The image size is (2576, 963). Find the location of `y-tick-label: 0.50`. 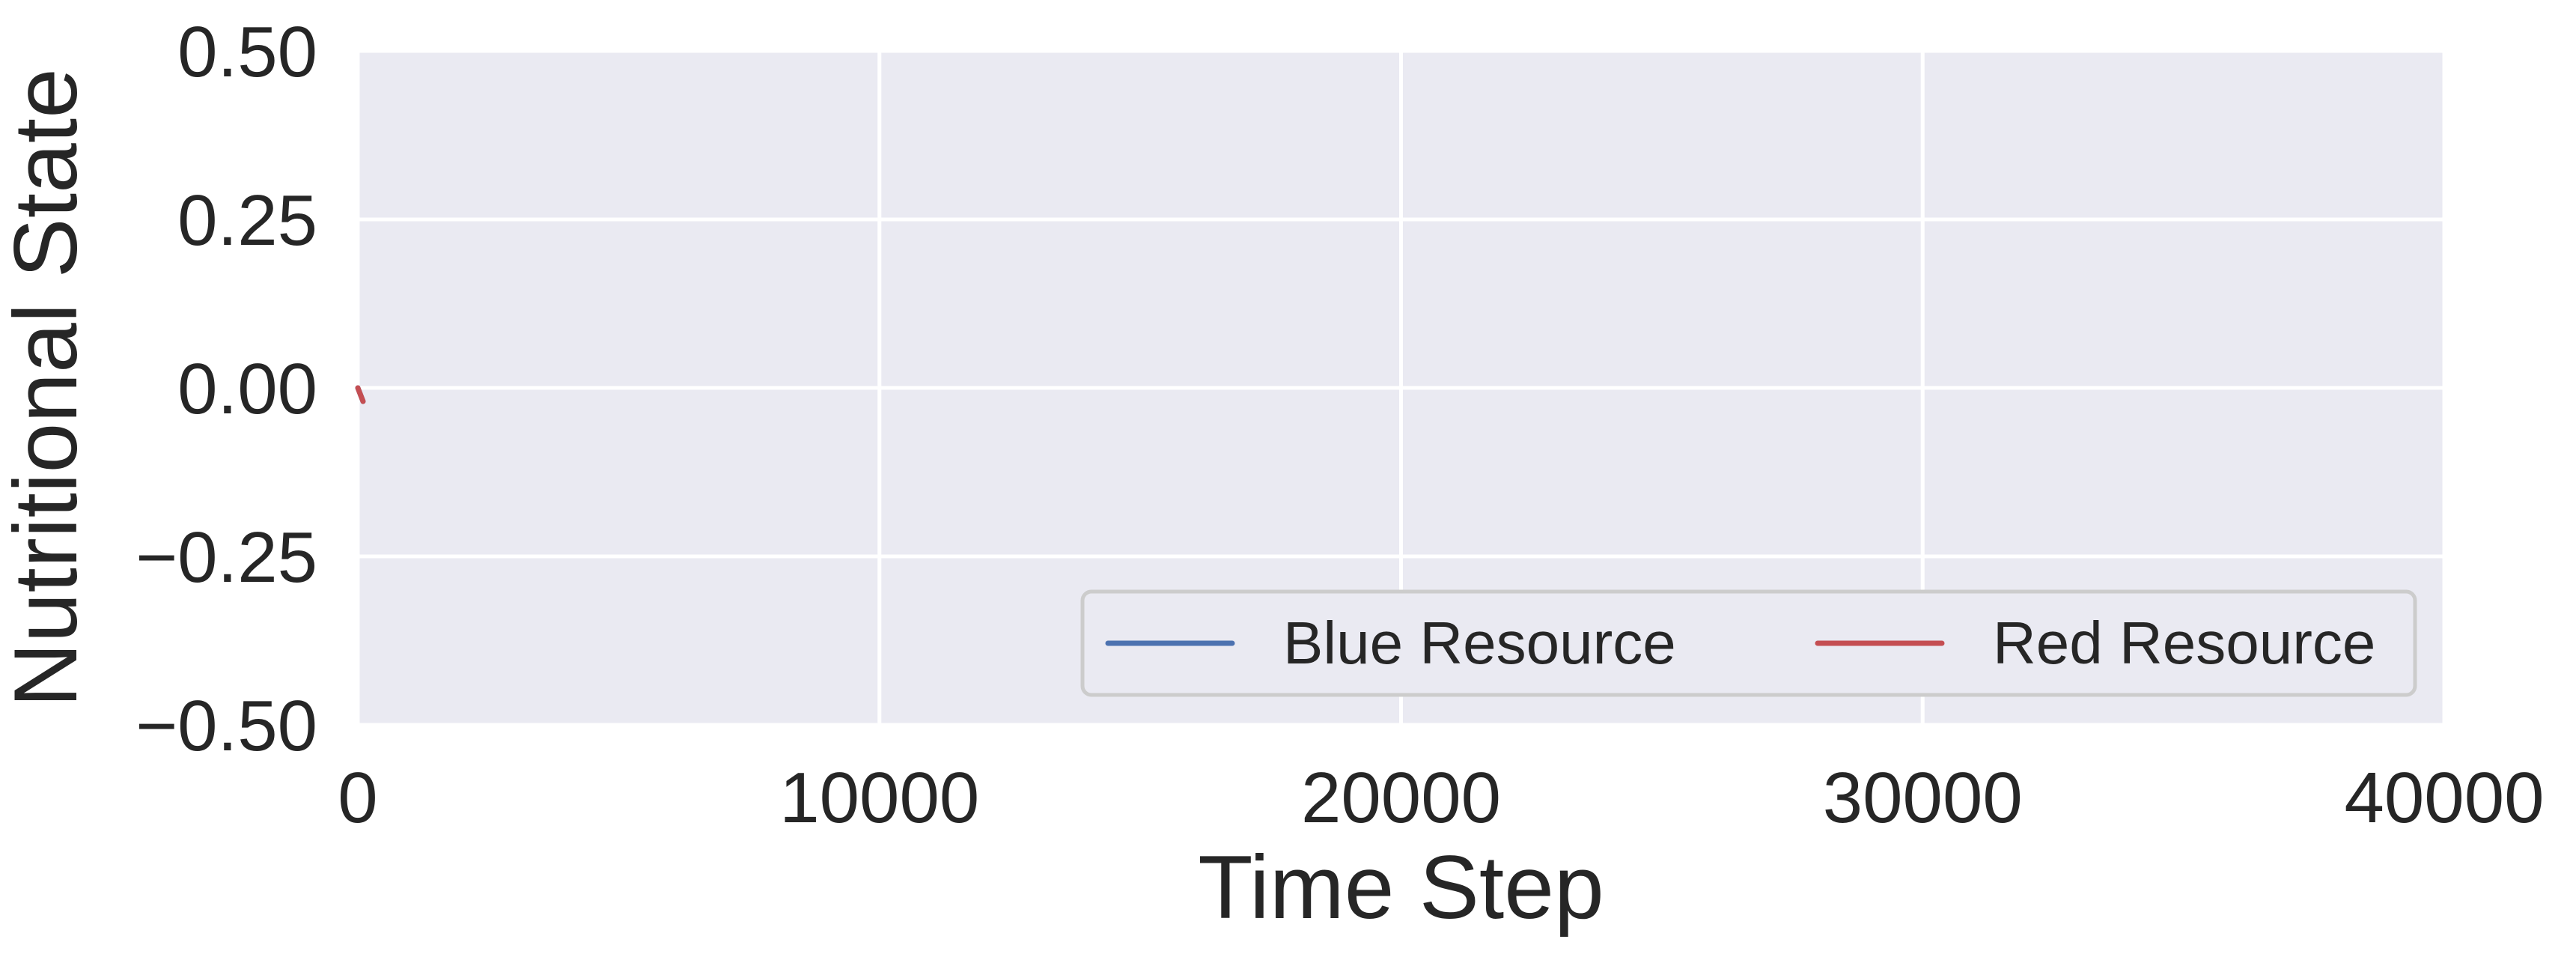

y-tick-label: 0.50 is located at coordinates (247, 52).